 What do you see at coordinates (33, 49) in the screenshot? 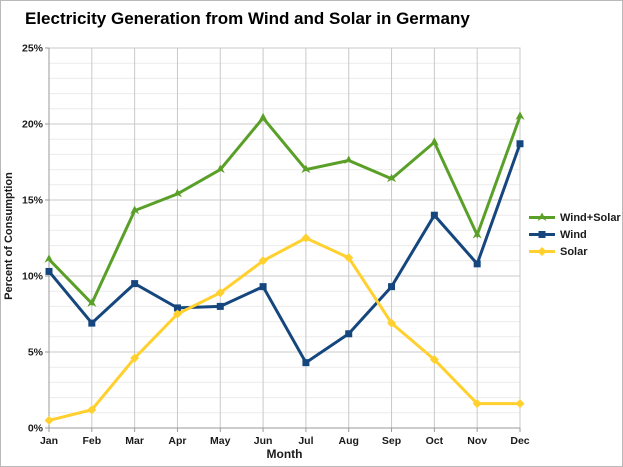
I see `y-tick-label: 25%` at bounding box center [33, 49].